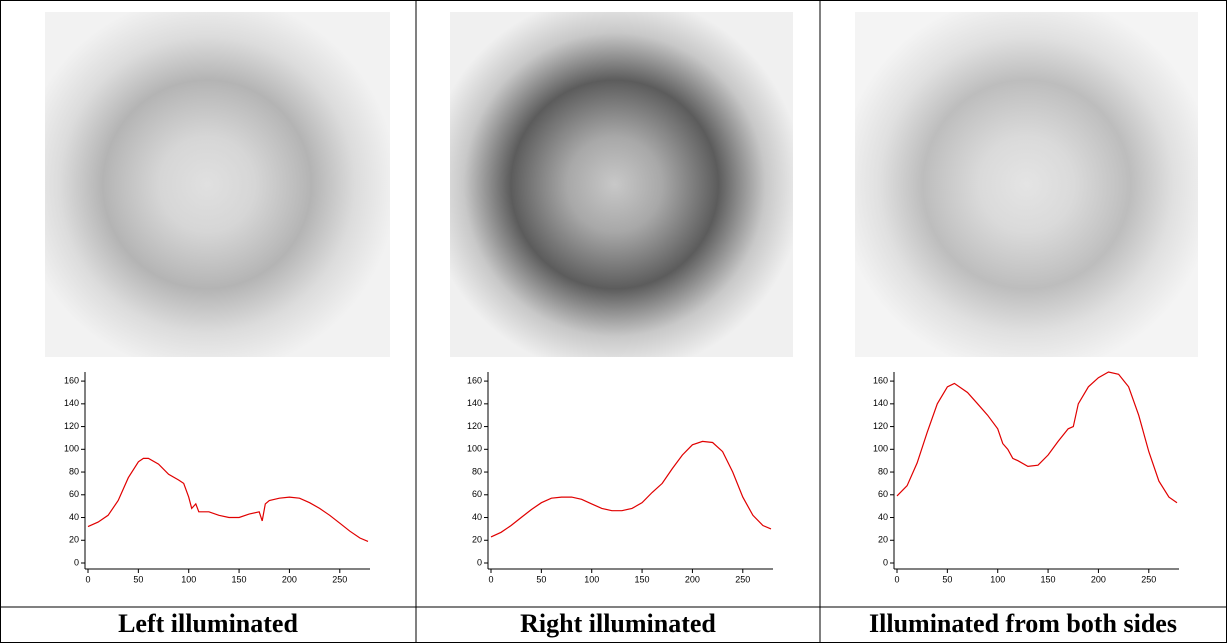  What do you see at coordinates (208, 623) in the screenshot?
I see `caption: Left illuminated` at bounding box center [208, 623].